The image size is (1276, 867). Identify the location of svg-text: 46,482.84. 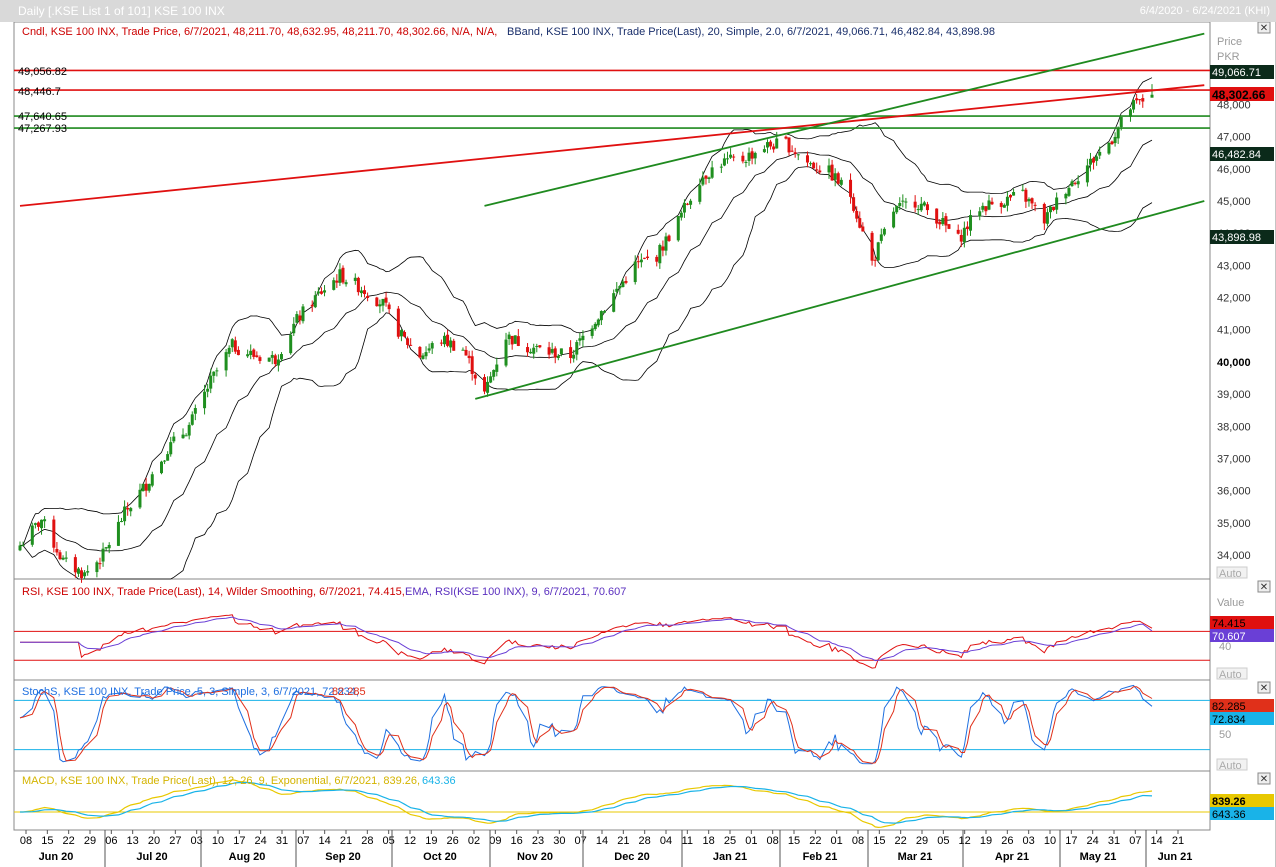
(1236, 155).